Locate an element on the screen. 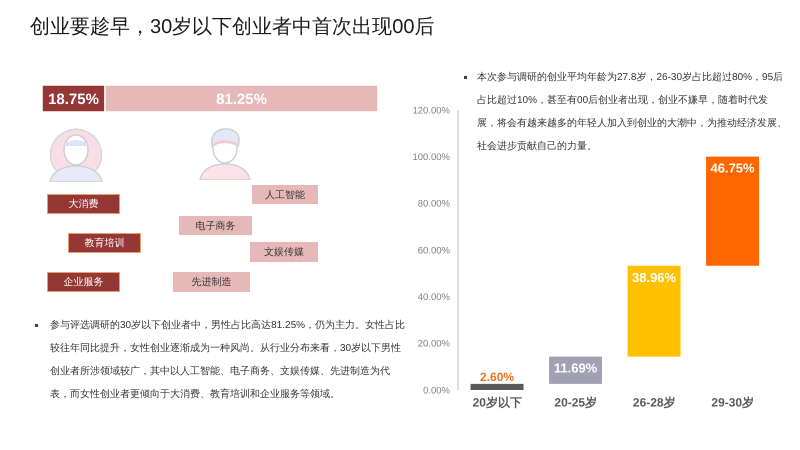 This screenshot has width=800, height=450. y-tick-label: 60.00% is located at coordinates (434, 250).